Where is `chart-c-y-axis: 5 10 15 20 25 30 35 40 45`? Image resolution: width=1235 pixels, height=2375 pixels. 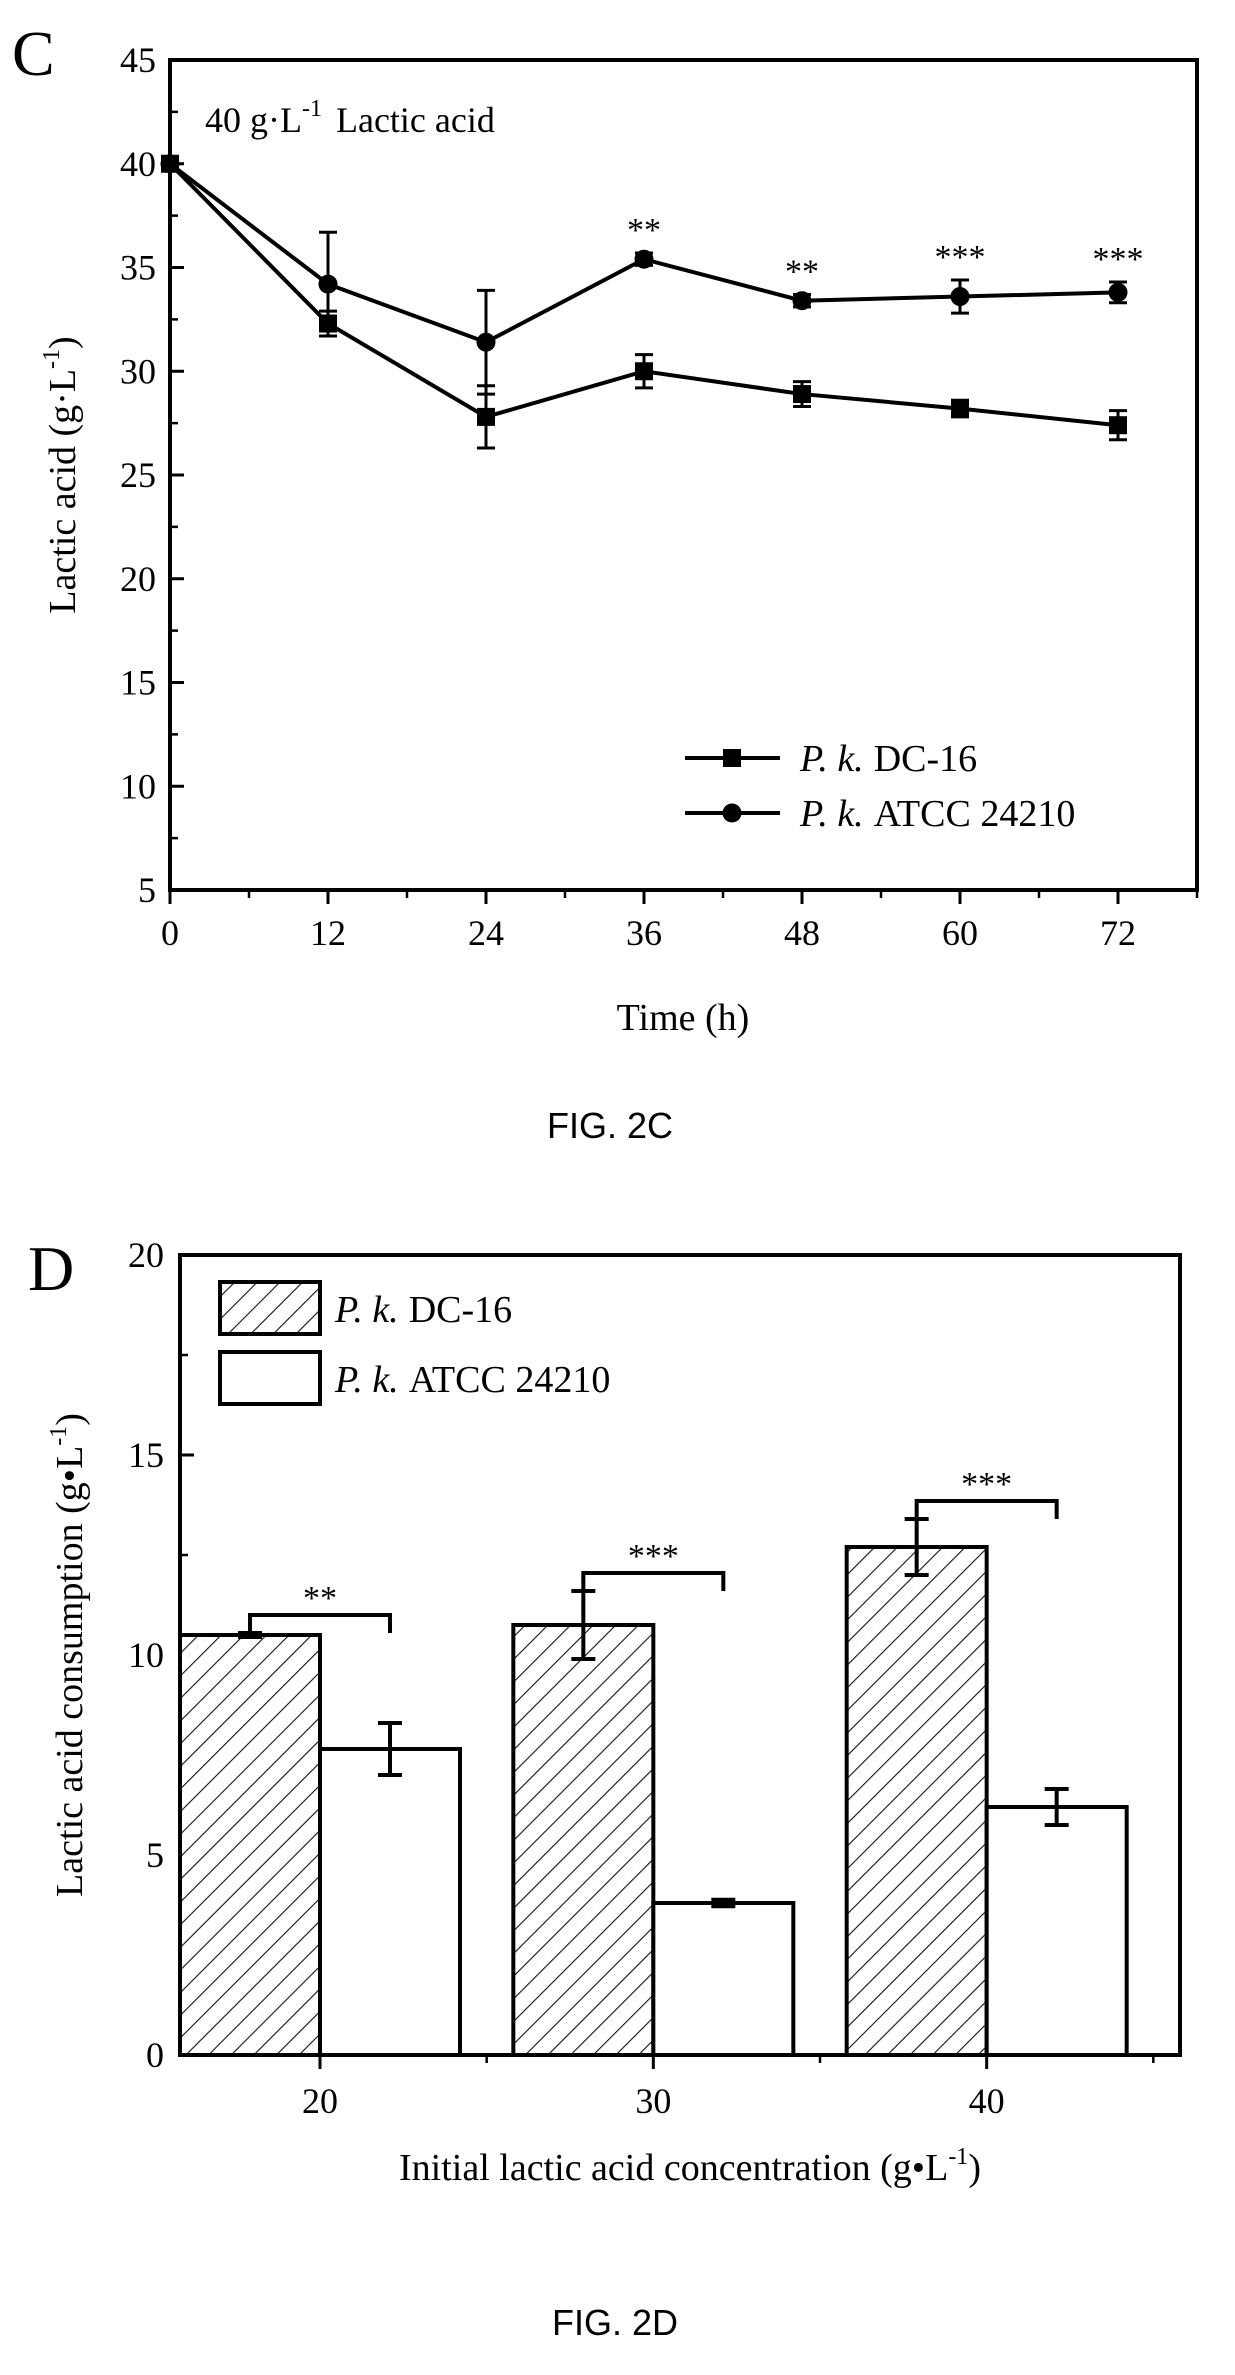
chart-c-y-axis: 5 10 15 20 25 30 35 40 45 is located at coordinates (152, 475).